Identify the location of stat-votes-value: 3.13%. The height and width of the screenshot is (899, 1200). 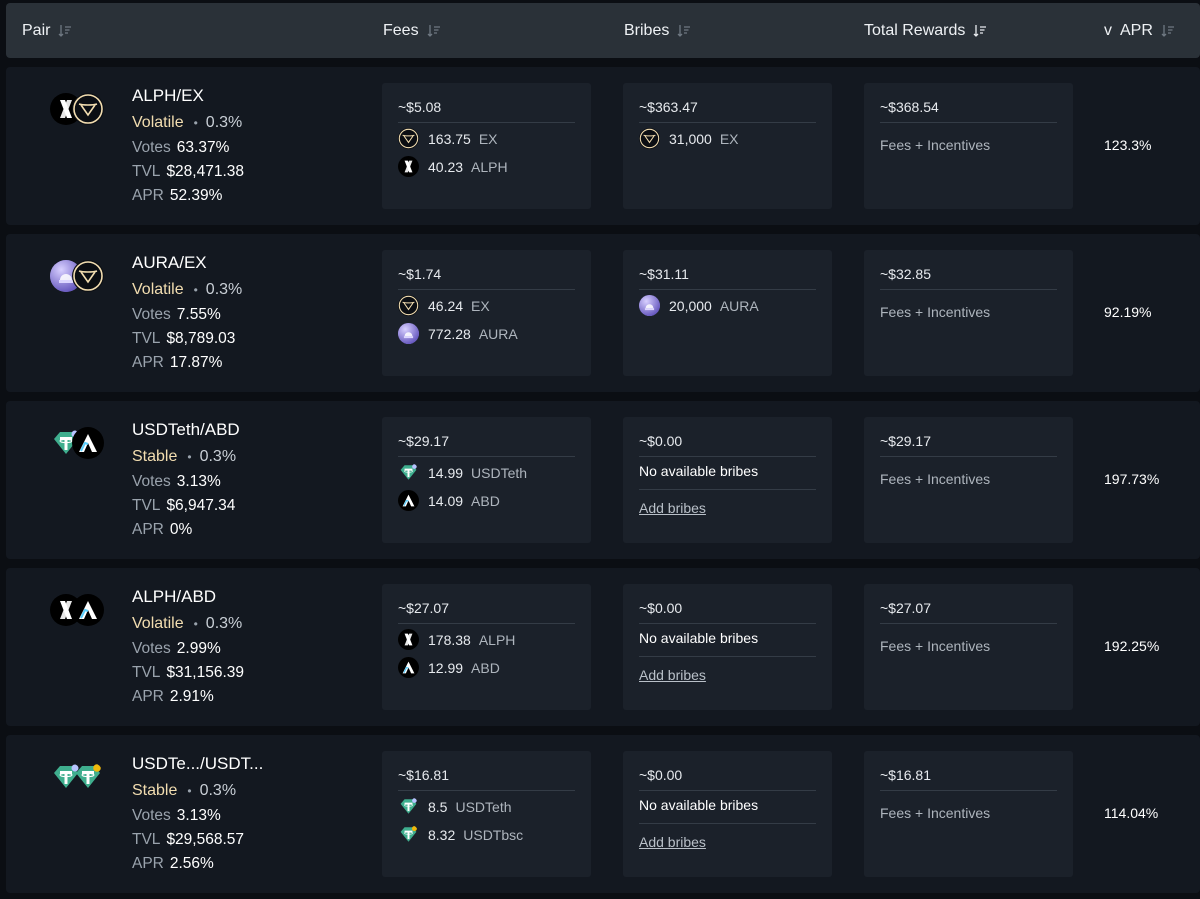
(198, 815).